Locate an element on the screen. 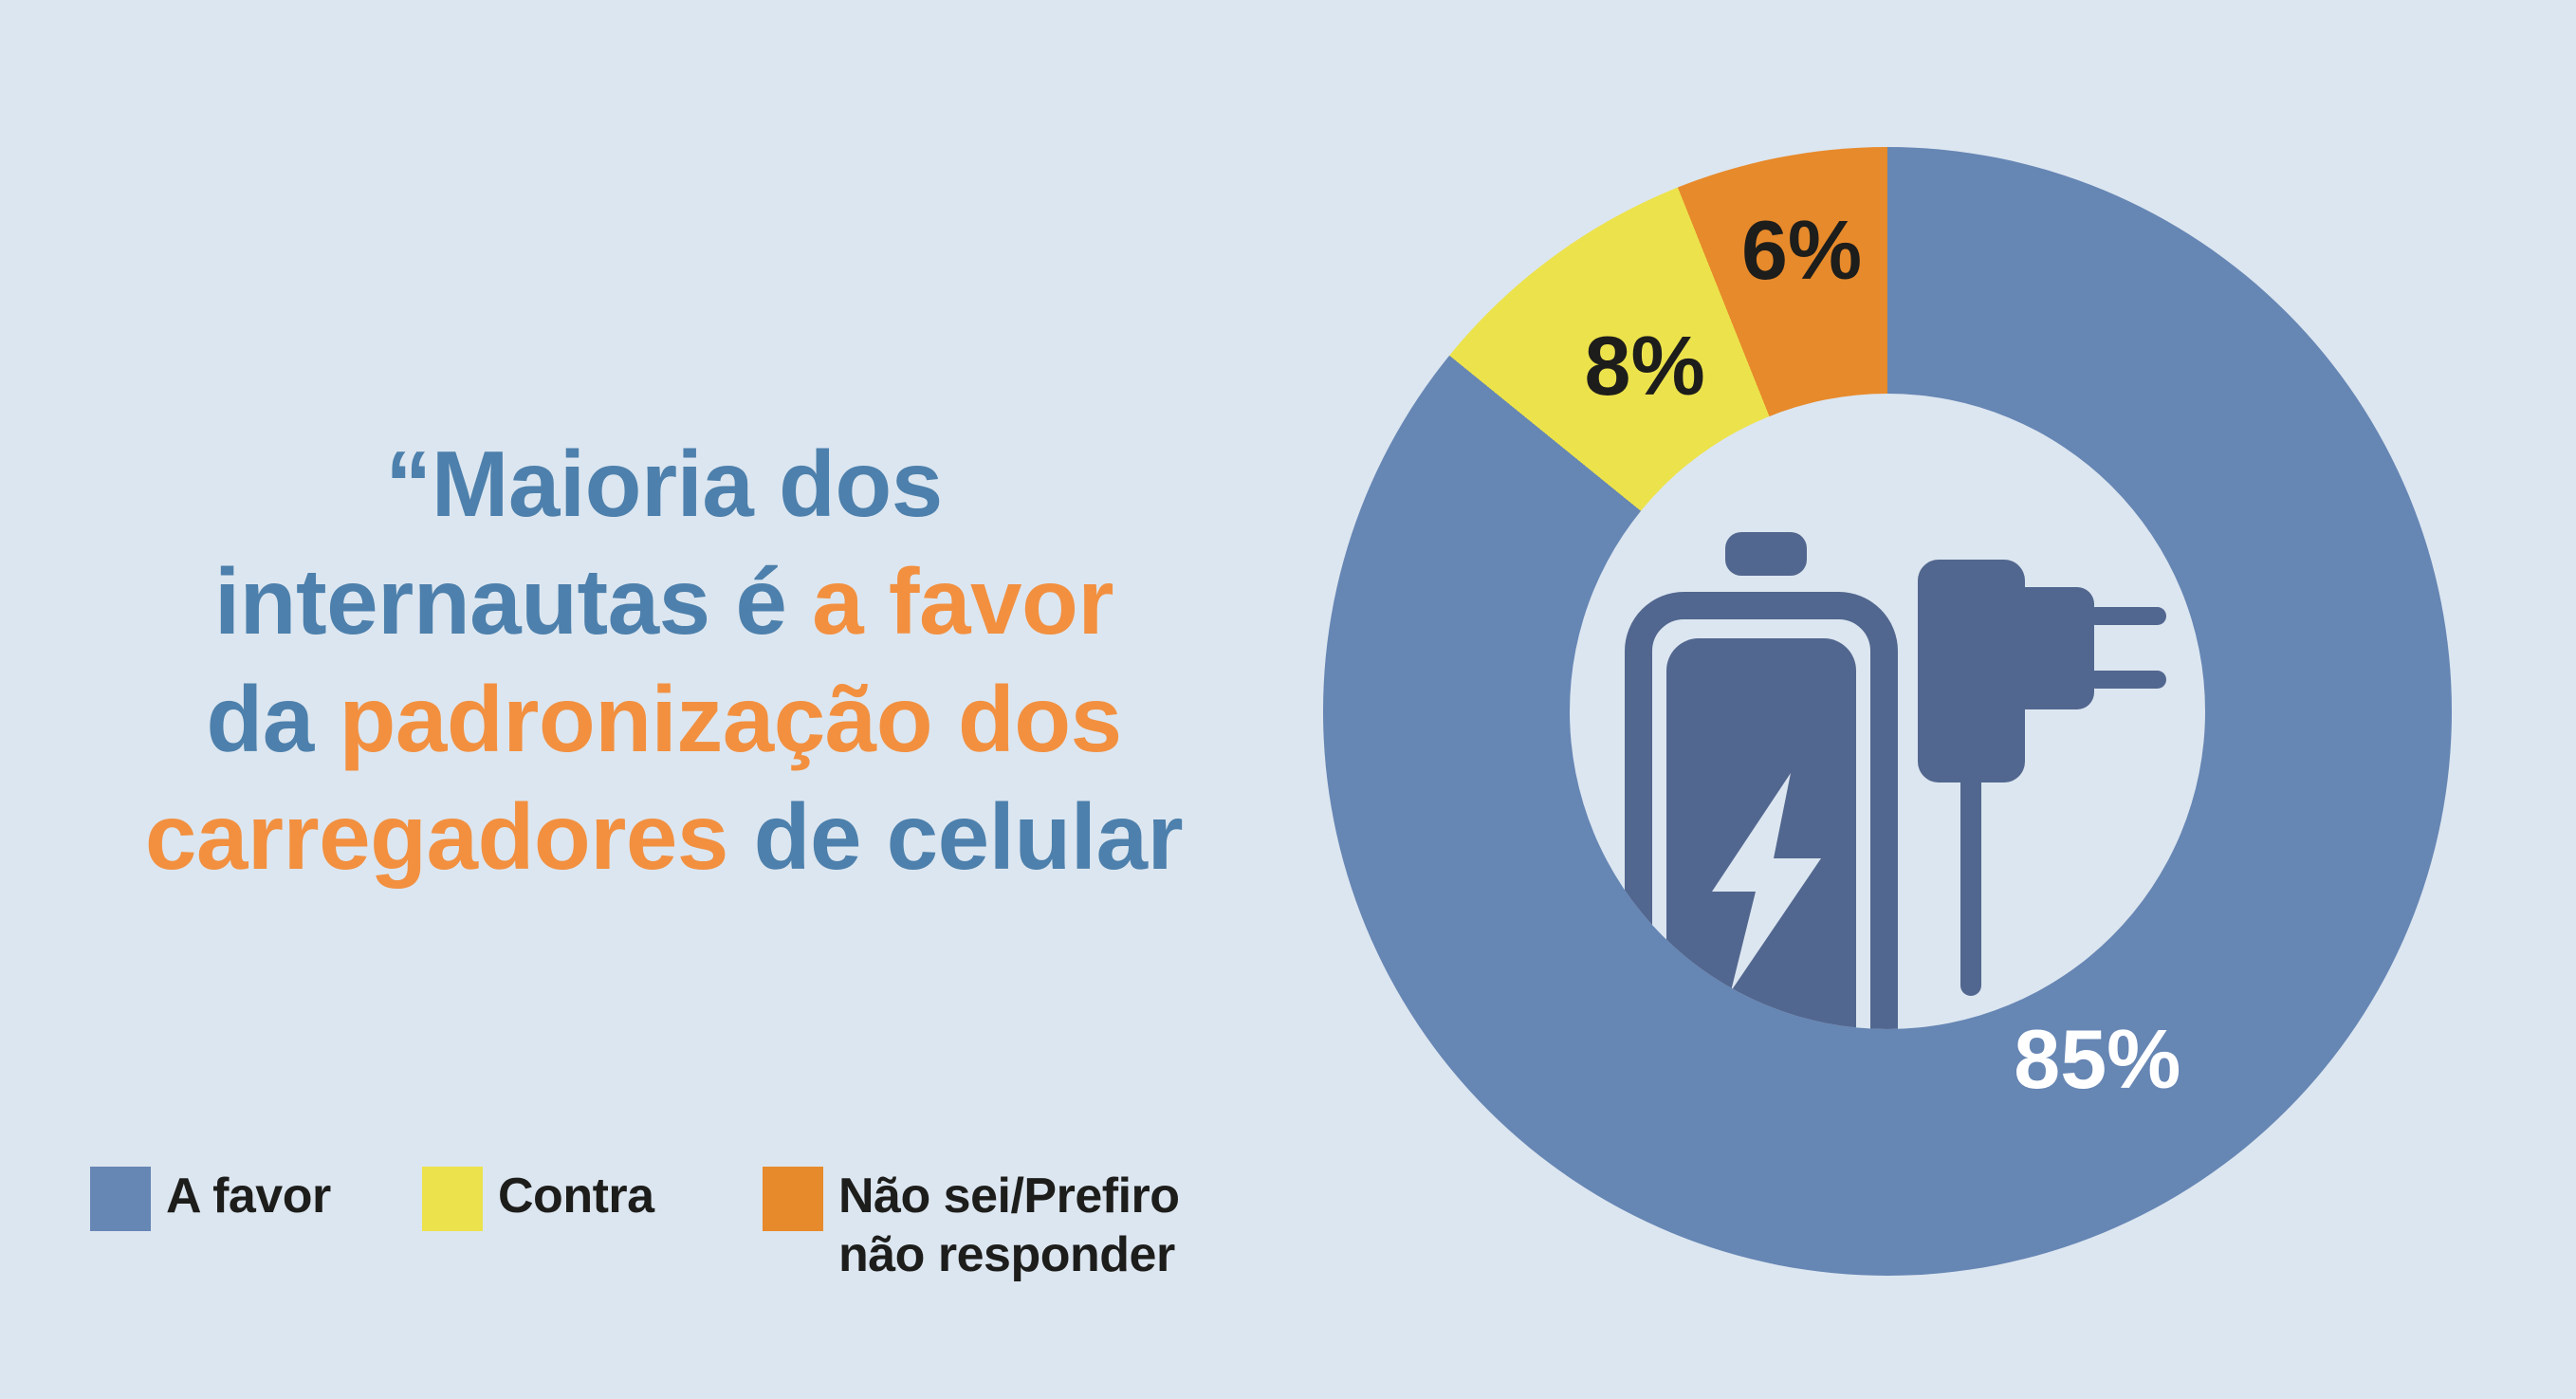 This screenshot has width=2576, height=1399. legend-item: Não sei/Prefiro não responder is located at coordinates (971, 1225).